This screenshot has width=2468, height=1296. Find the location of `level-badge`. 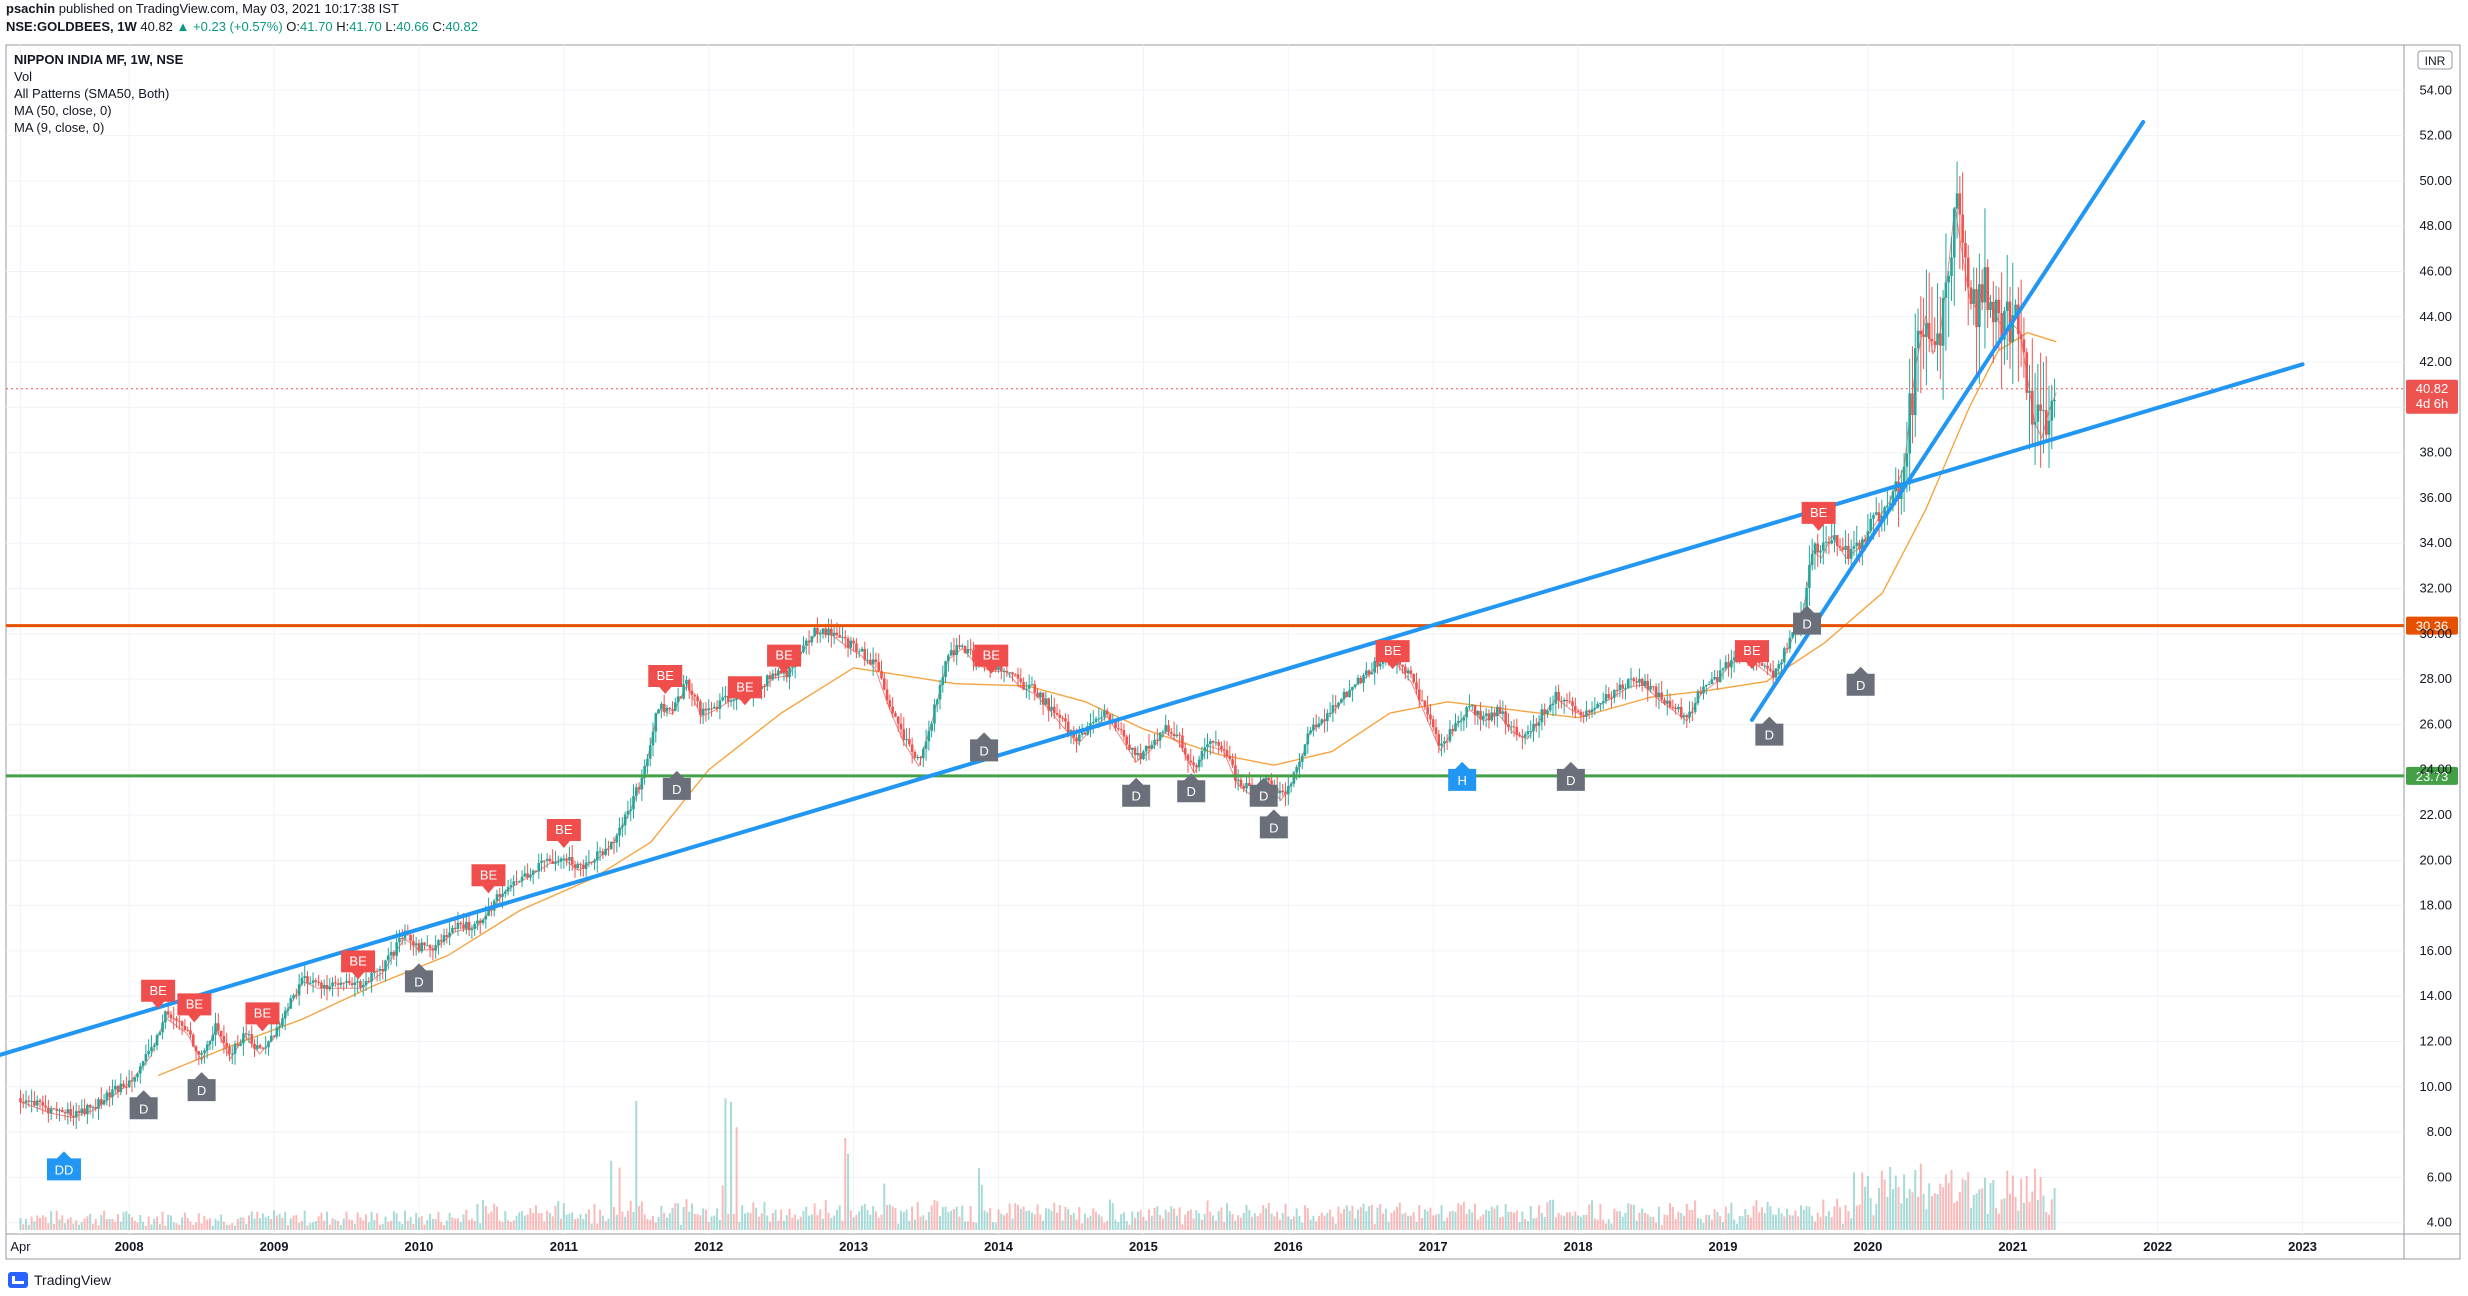

level-badge is located at coordinates (2432, 775).